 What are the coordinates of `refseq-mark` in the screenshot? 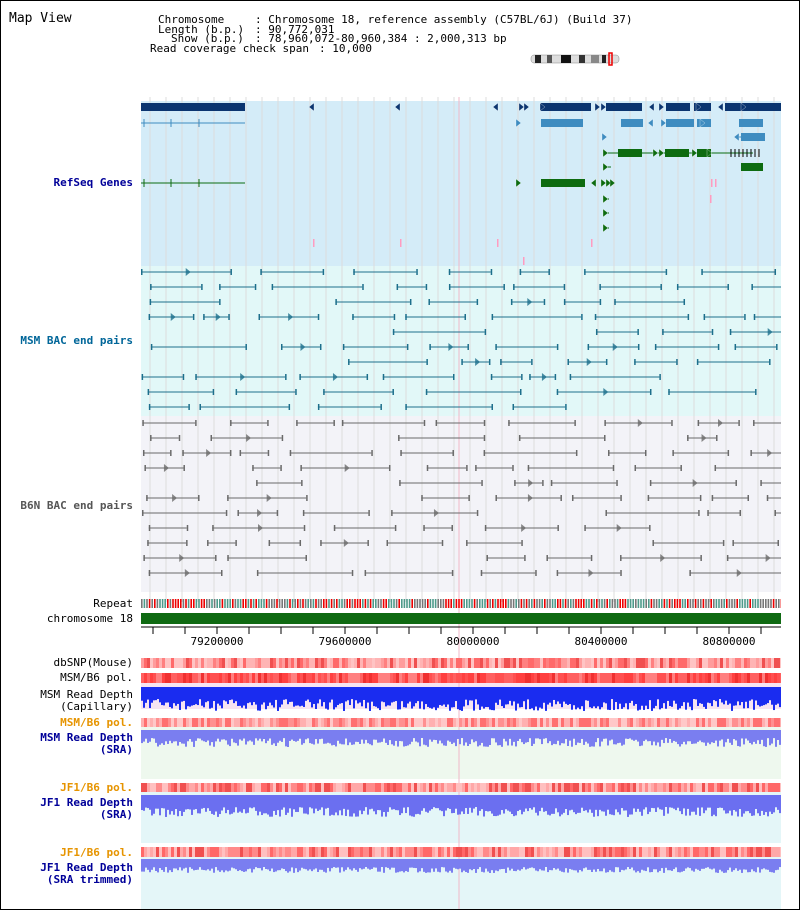 It's located at (716, 183).